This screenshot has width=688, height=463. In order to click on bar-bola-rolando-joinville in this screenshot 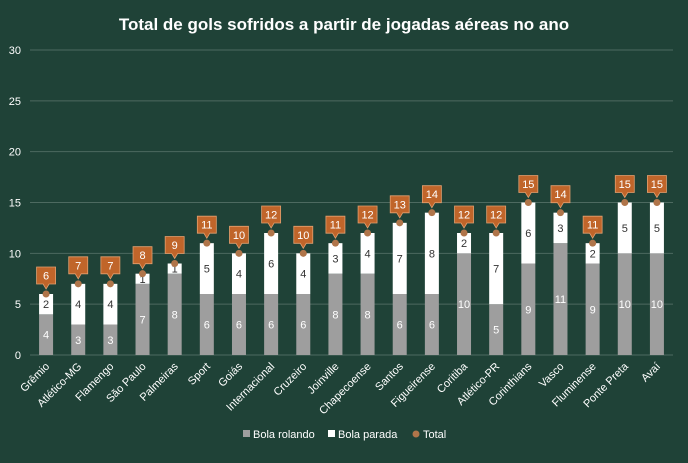, I will do `click(335, 314)`.